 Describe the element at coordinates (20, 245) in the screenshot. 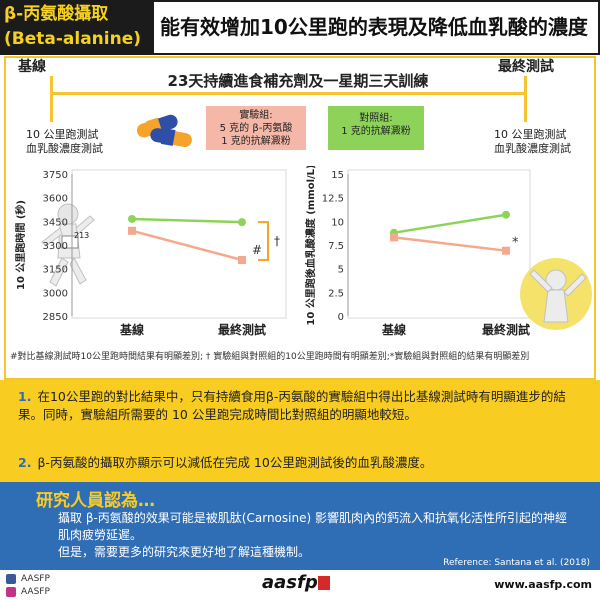

I see `chart1-y-axis-label: 10 公里跑時間 (秒)` at that location.